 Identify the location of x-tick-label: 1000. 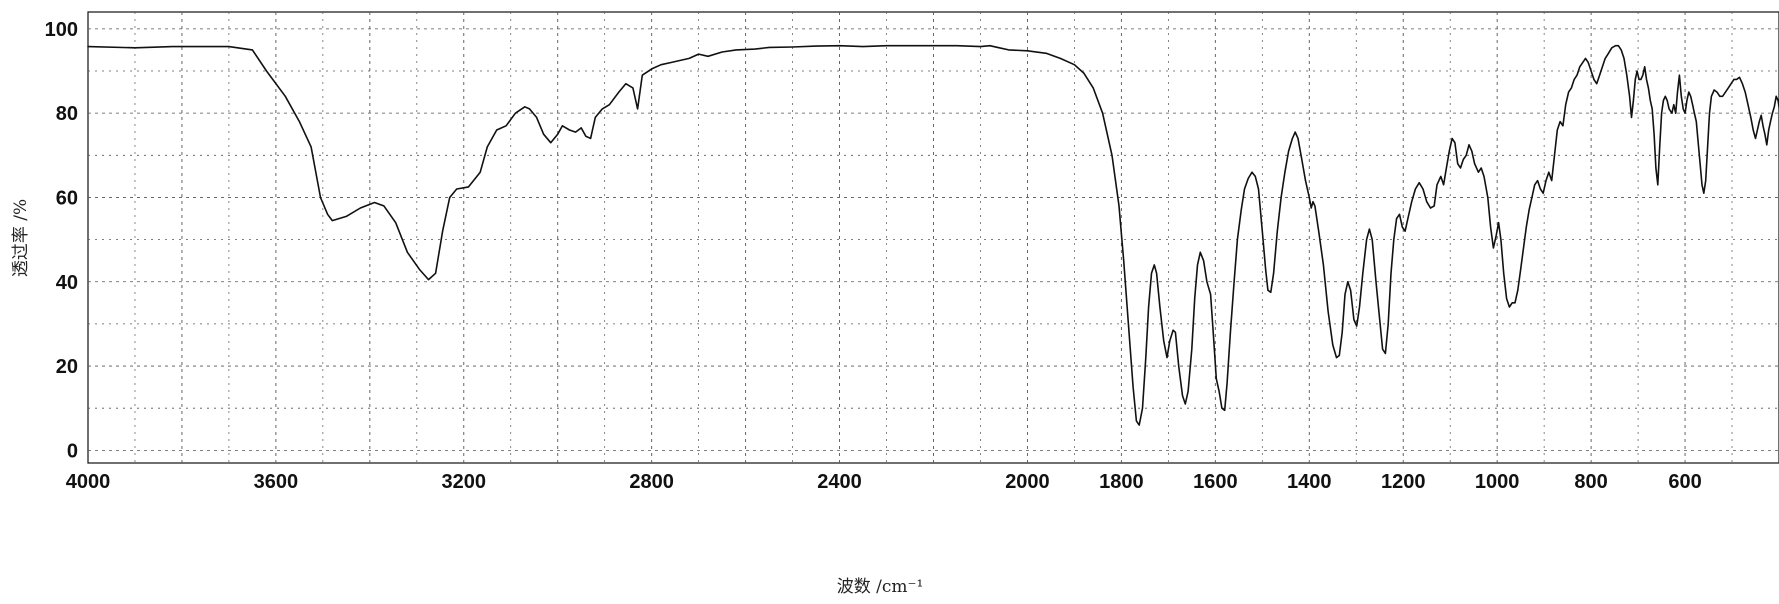
(1497, 482).